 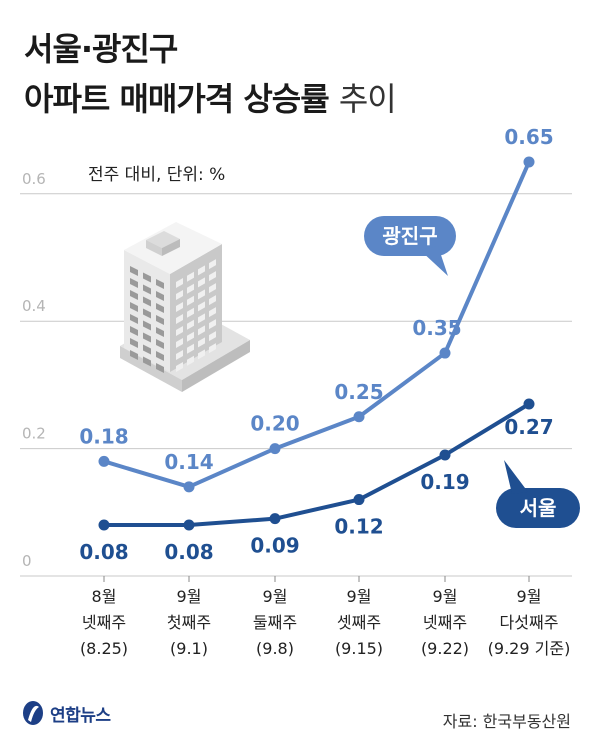 What do you see at coordinates (274, 424) in the screenshot?
I see `data-label: 0.20` at bounding box center [274, 424].